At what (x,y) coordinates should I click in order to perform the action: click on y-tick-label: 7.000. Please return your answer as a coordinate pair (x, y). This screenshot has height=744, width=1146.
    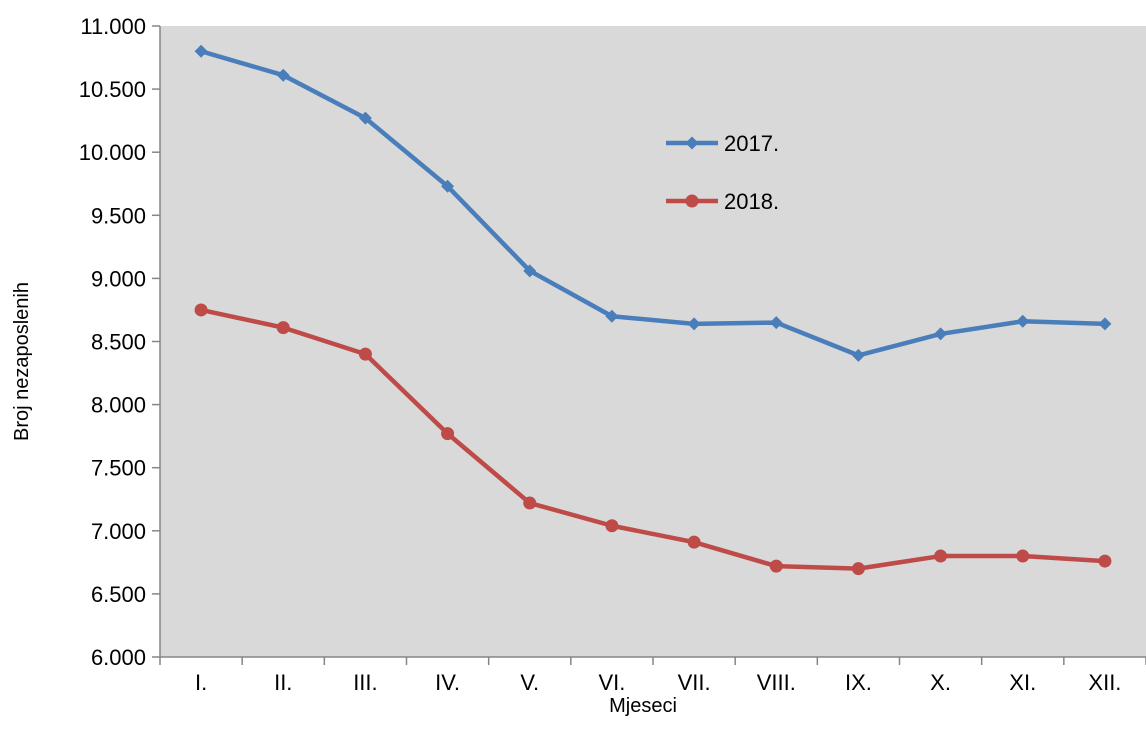
    Looking at the image, I should click on (118, 531).